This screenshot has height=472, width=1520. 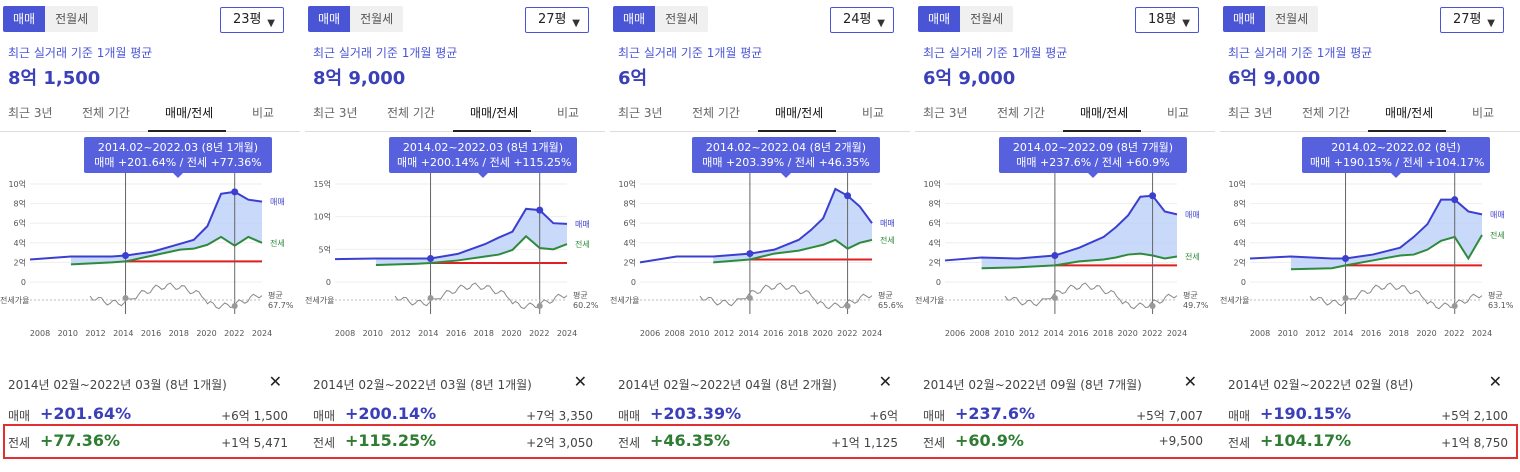 I want to click on jeonse-change-pct: +60.9%, so click(x=989, y=440).